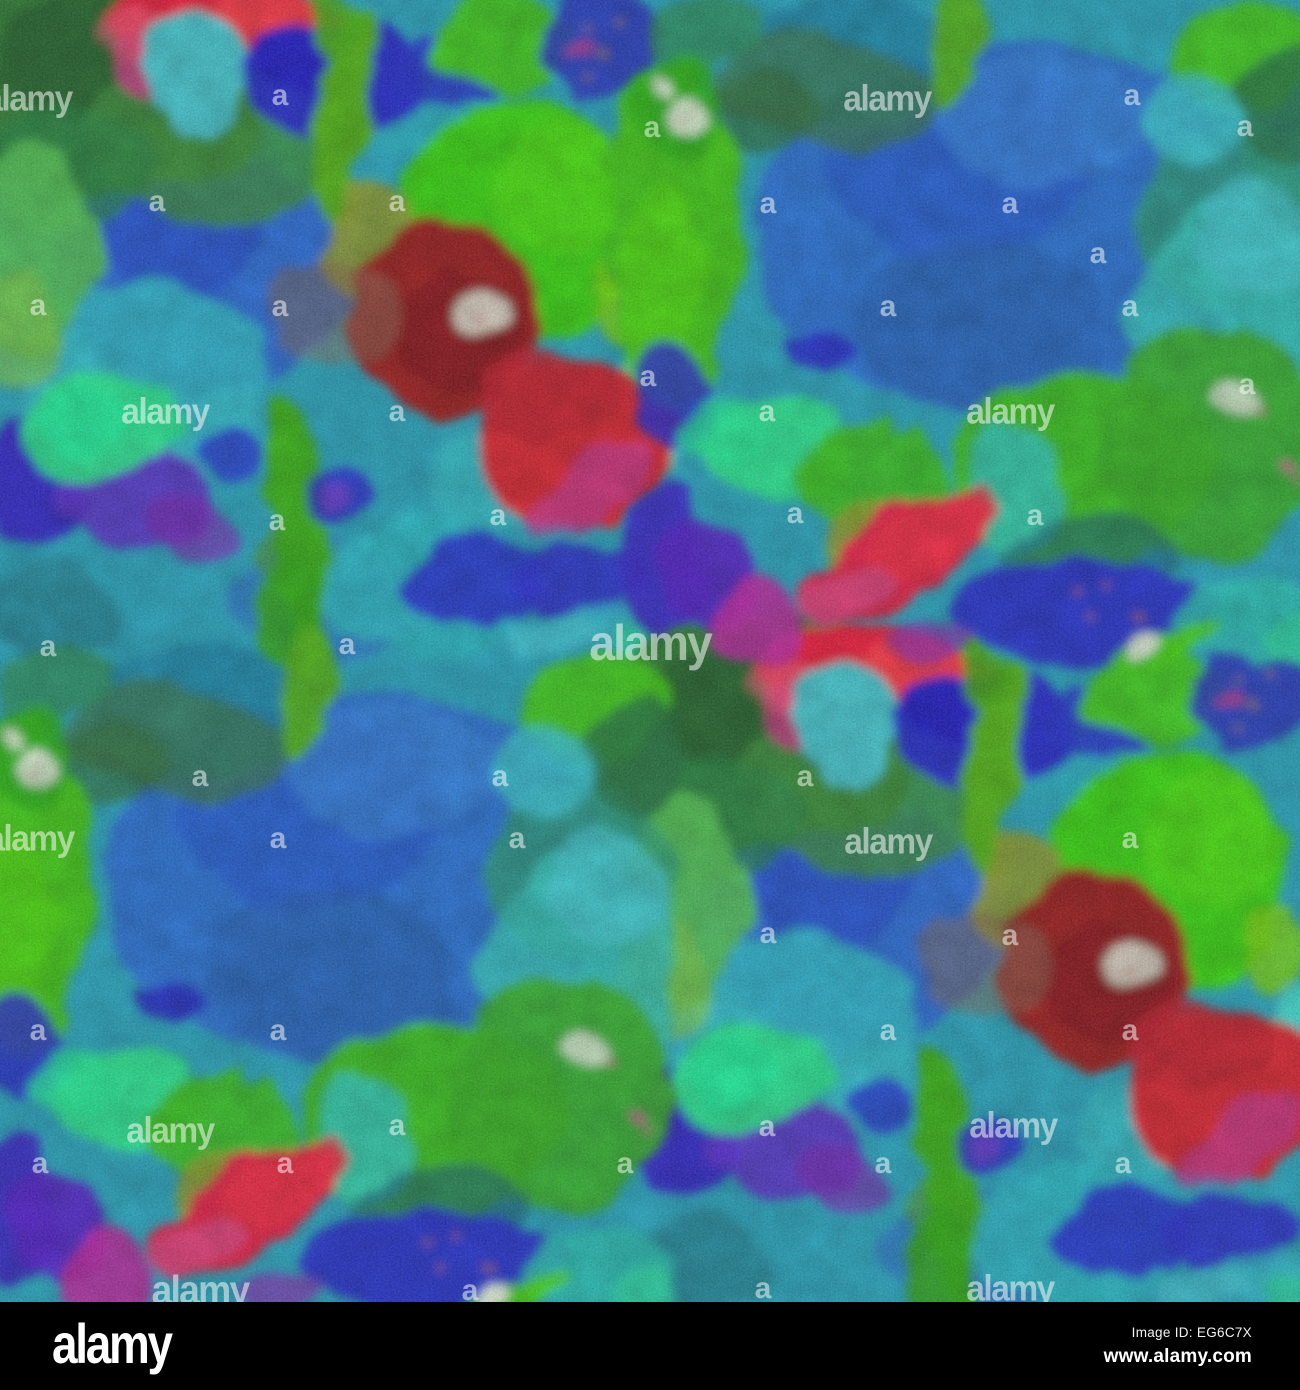  I want to click on footer-bar: alamy Image ID: EG6C7X www.alamy.com, so click(650, 1346).